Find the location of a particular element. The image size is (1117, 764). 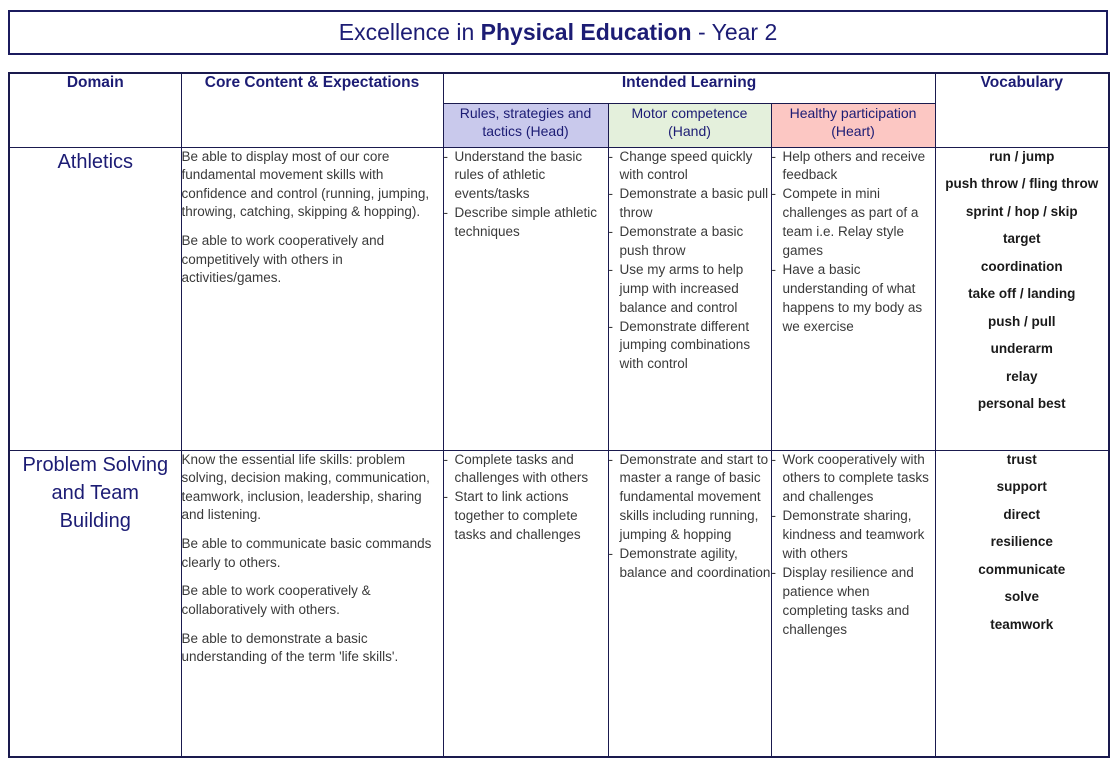

domain-label: Athletics is located at coordinates (95, 161).